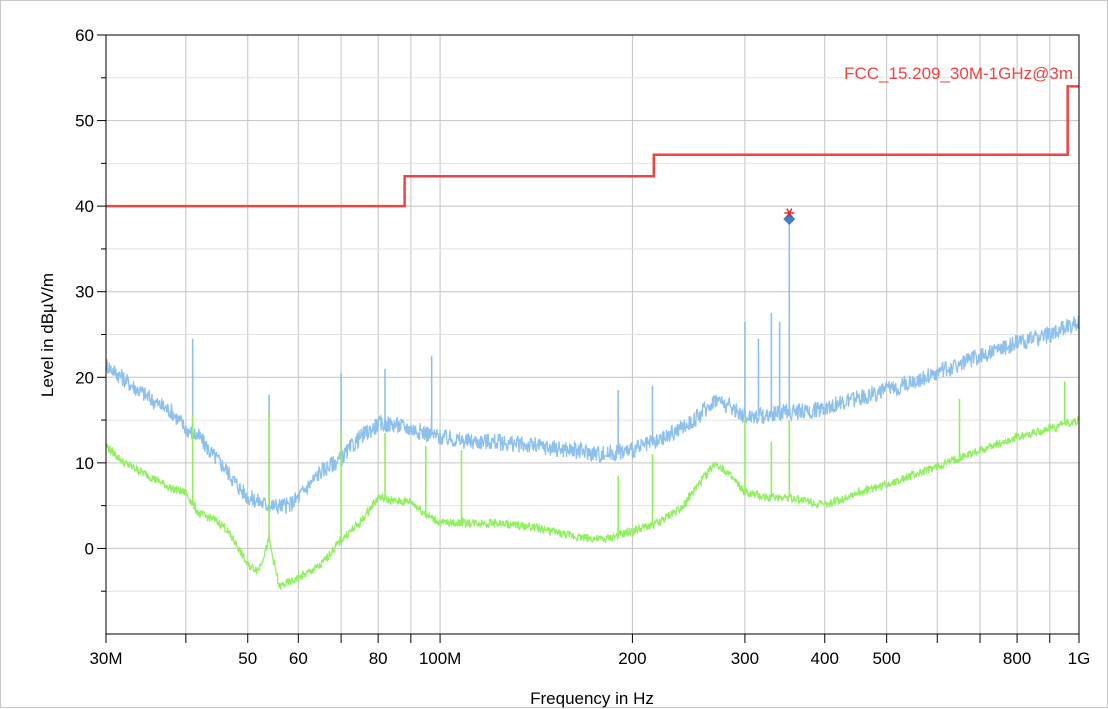 This screenshot has height=709, width=1108. Describe the element at coordinates (105, 658) in the screenshot. I see `x-tick-label: 30M` at that location.